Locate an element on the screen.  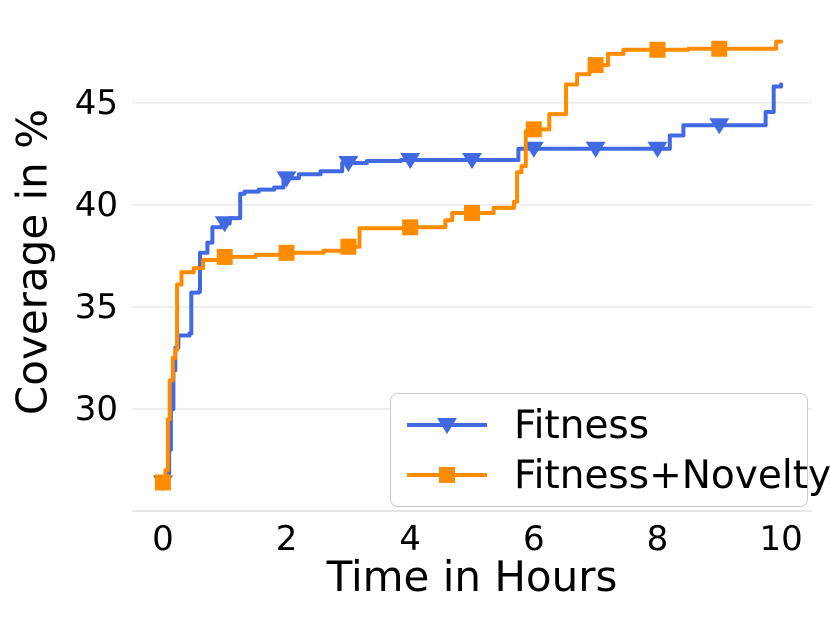
legend-item-fitness: Fitness is located at coordinates (605, 425).